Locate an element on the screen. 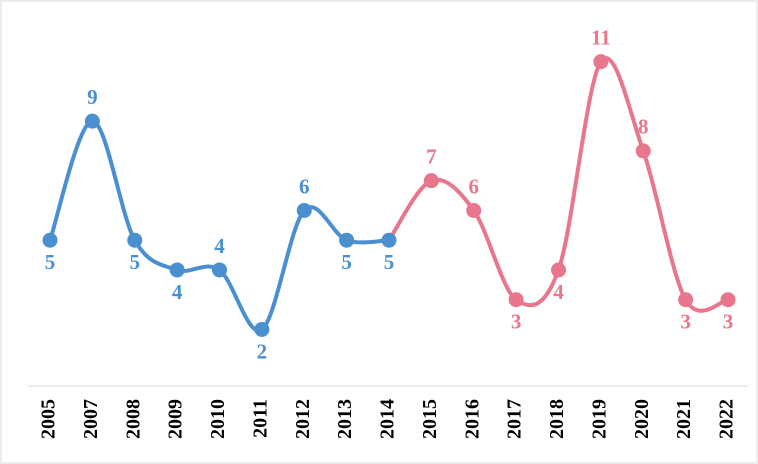 This screenshot has width=758, height=464. x-tick-label: 2016 is located at coordinates (472, 419).